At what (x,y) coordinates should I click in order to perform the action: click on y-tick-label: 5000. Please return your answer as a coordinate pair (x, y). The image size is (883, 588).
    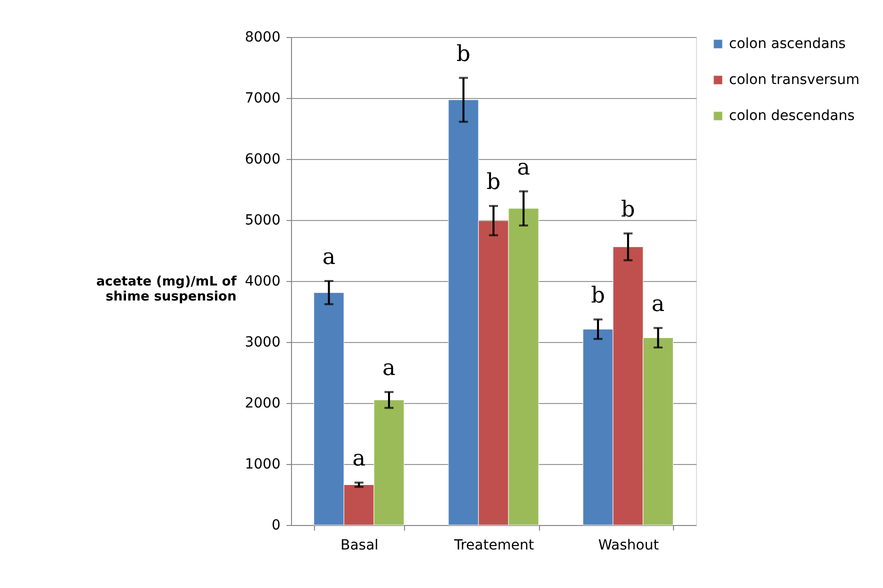
    Looking at the image, I should click on (262, 220).